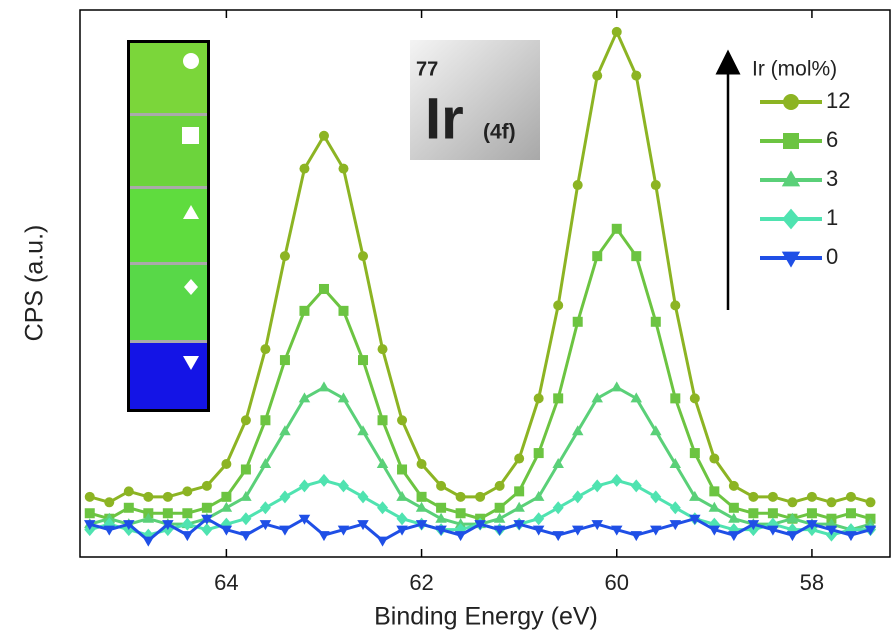  What do you see at coordinates (480, 530) in the screenshot?
I see `series` at bounding box center [480, 530].